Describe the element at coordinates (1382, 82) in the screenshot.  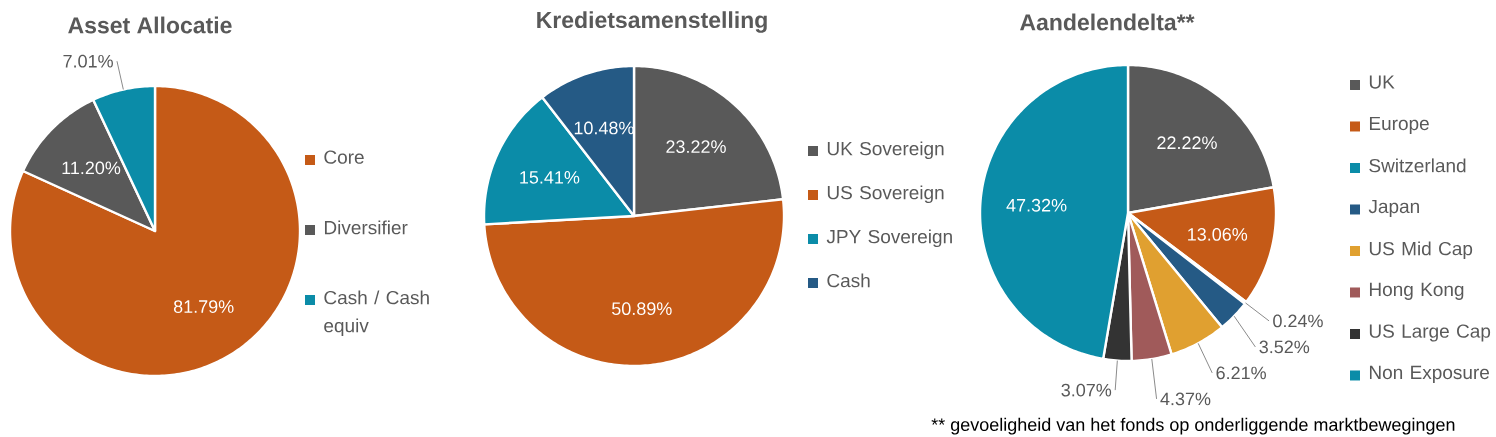
I see `legend-label: UK` at that location.